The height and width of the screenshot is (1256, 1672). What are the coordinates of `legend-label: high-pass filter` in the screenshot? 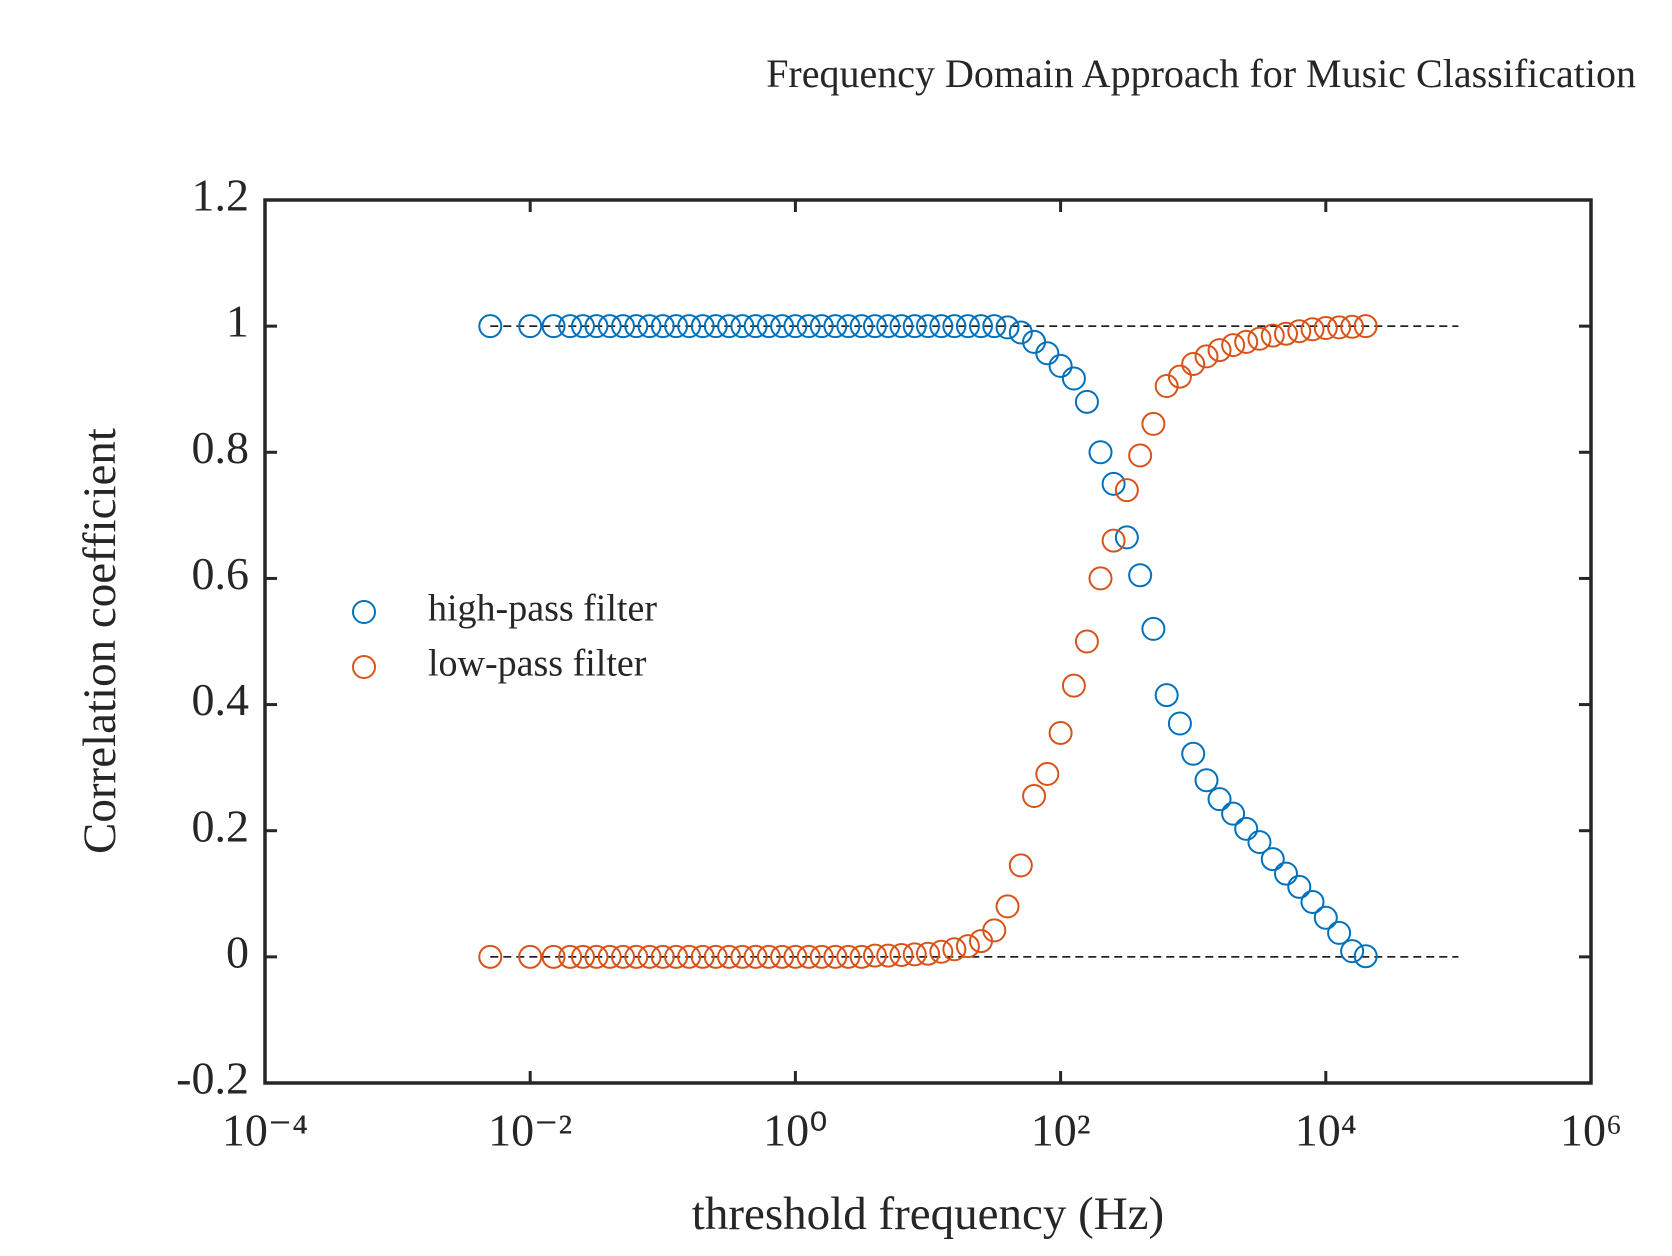 It's located at (542, 609).